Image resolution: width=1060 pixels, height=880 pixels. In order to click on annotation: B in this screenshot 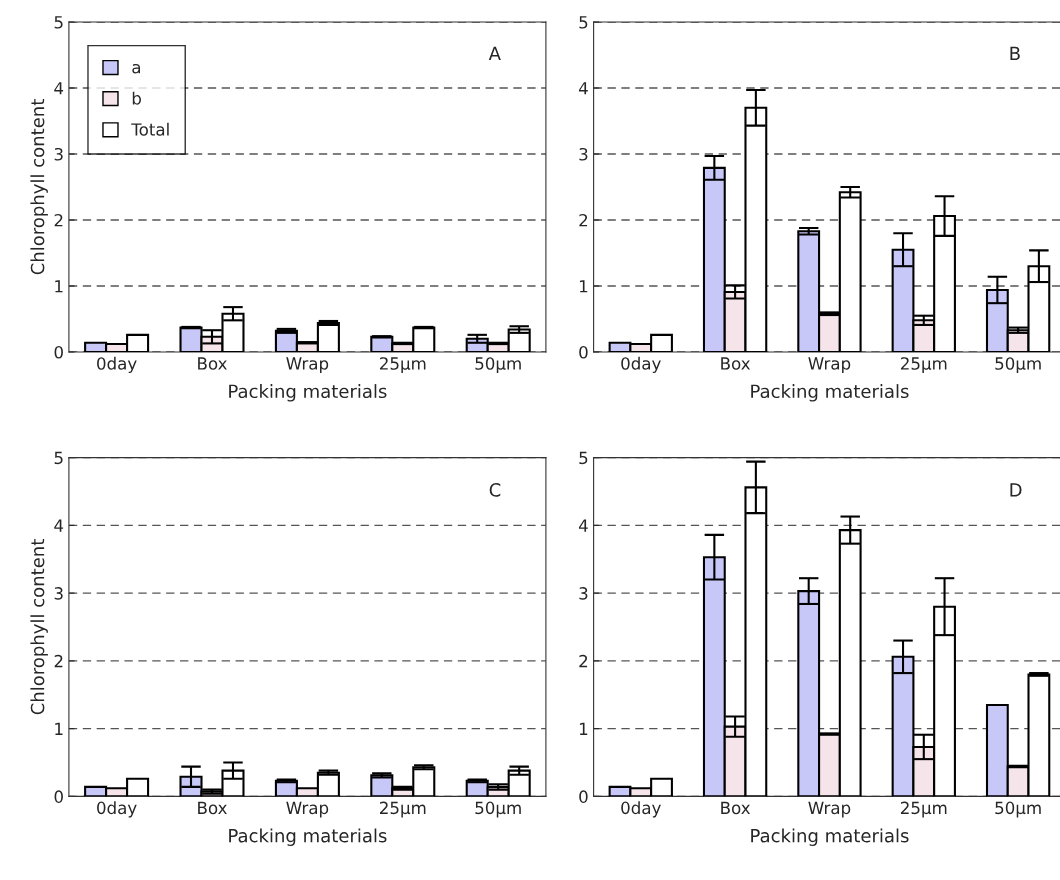, I will do `click(1015, 53)`.